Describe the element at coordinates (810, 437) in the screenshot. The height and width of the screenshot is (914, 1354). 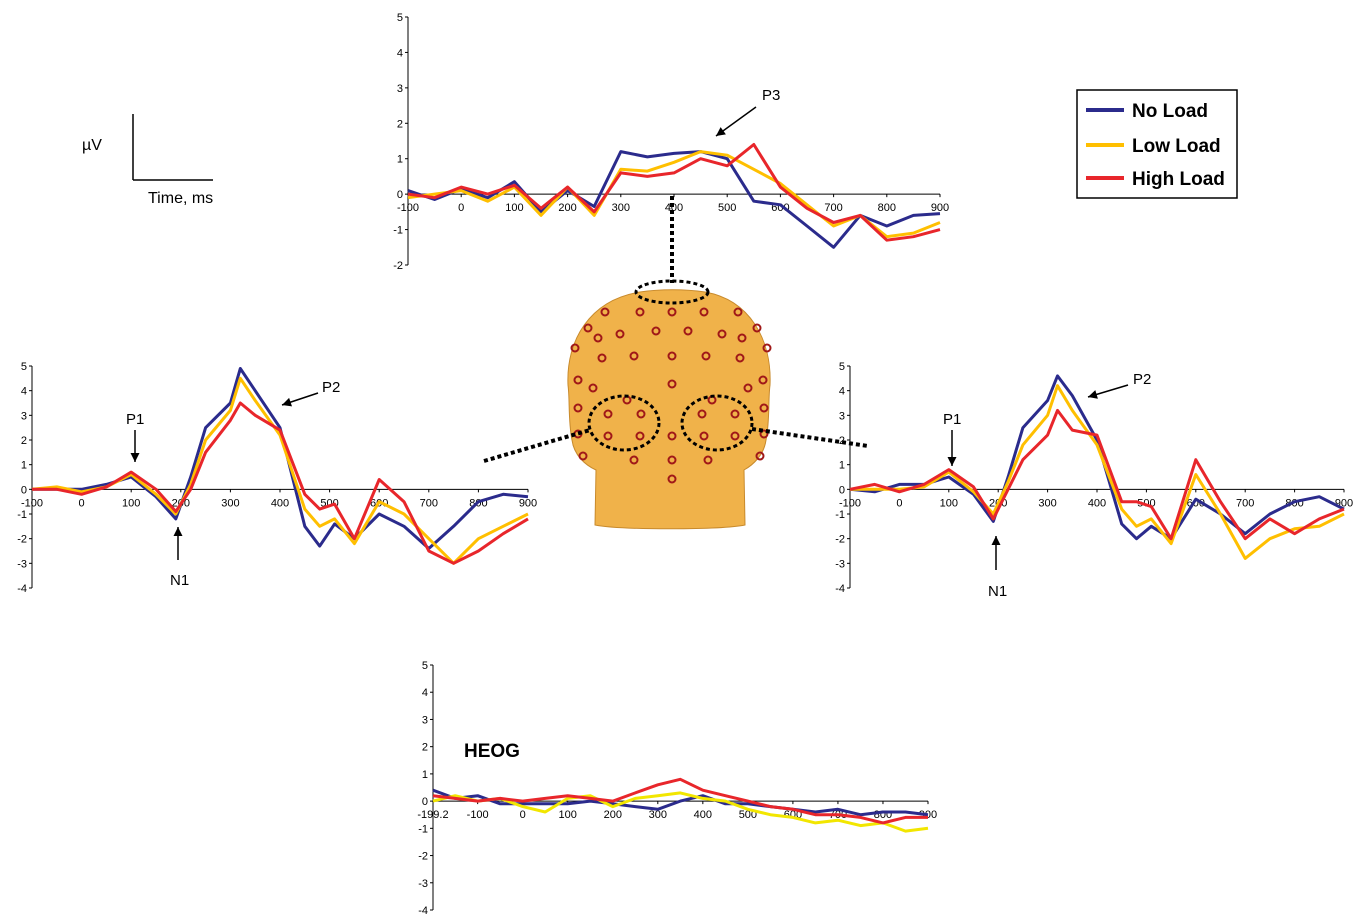
I see `connector-right` at that location.